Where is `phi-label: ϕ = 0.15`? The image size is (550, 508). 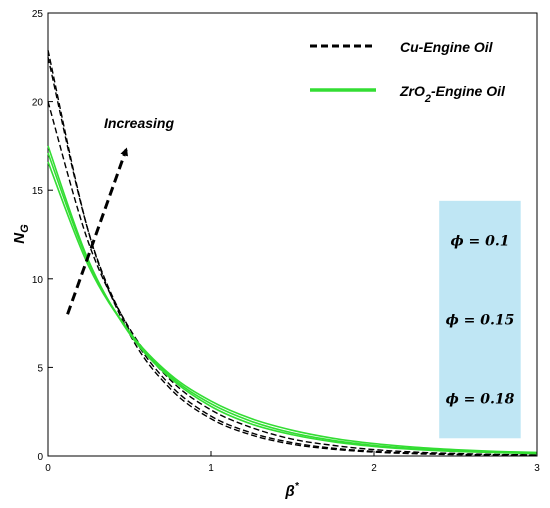 phi-label: ϕ = 0.15 is located at coordinates (480, 321).